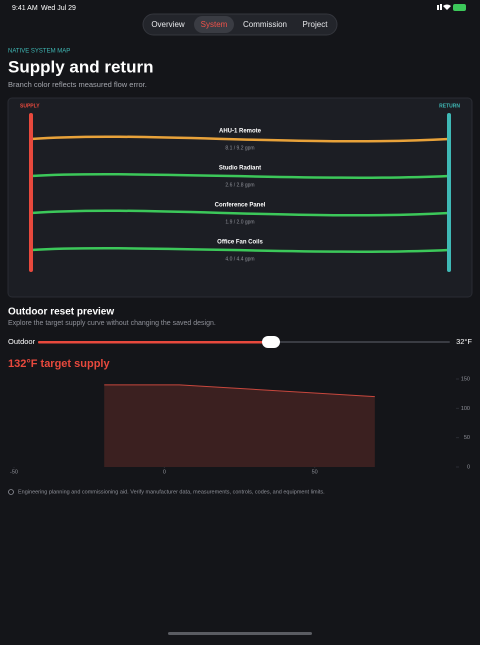  Describe the element at coordinates (465, 409) in the screenshot. I see `y-tick-label: 100` at that location.